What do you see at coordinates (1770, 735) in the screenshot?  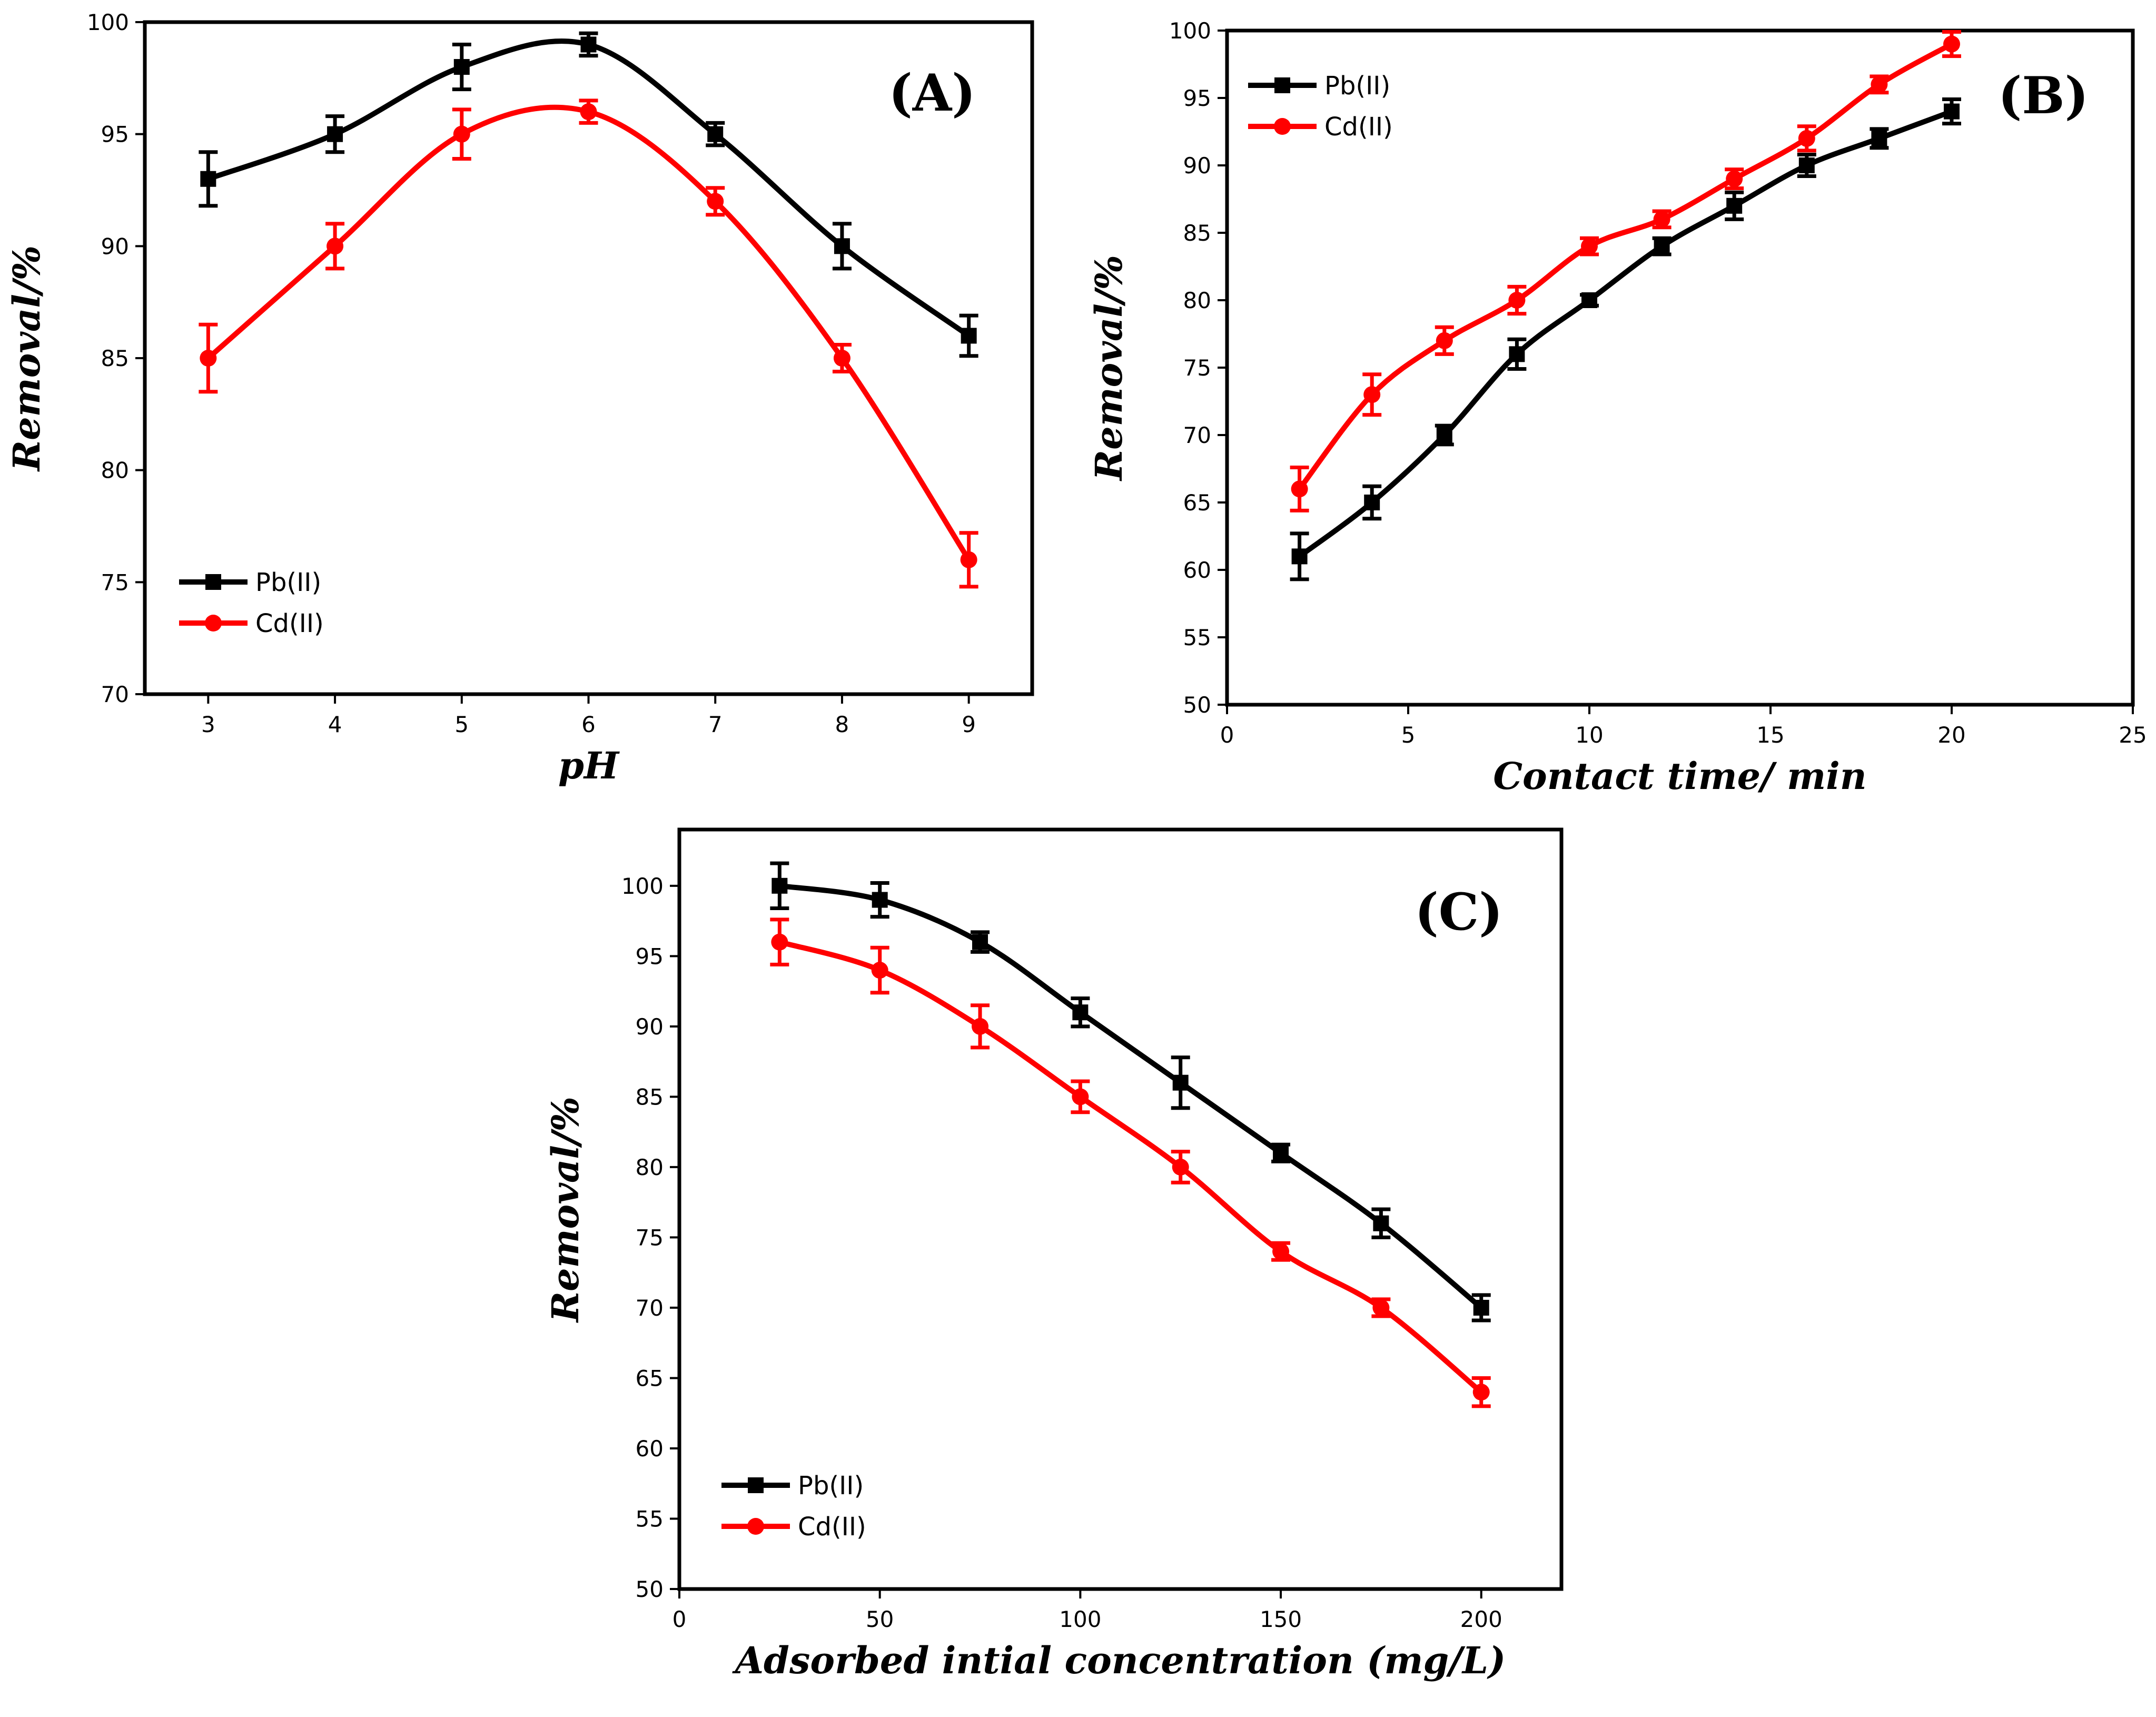 I see `x-tick-label-b: 15` at bounding box center [1770, 735].